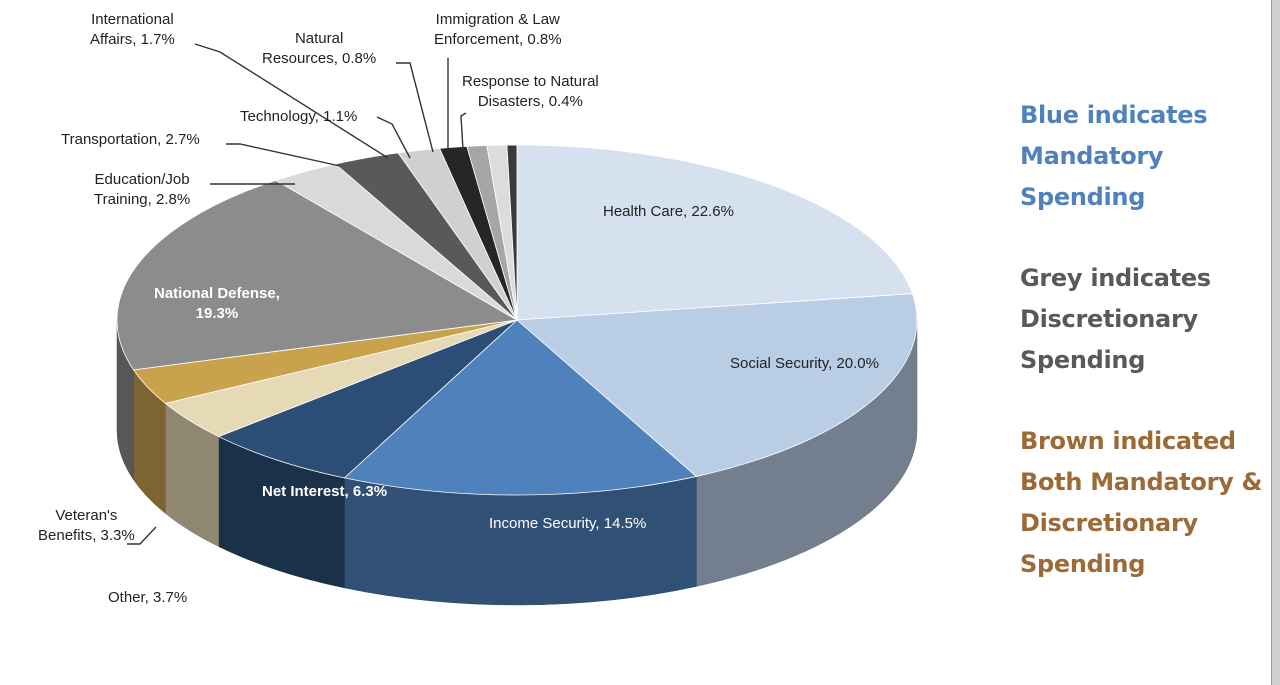 This screenshot has width=1280, height=685. I want to click on label-international: International Affairs, 1.7%, so click(132, 30).